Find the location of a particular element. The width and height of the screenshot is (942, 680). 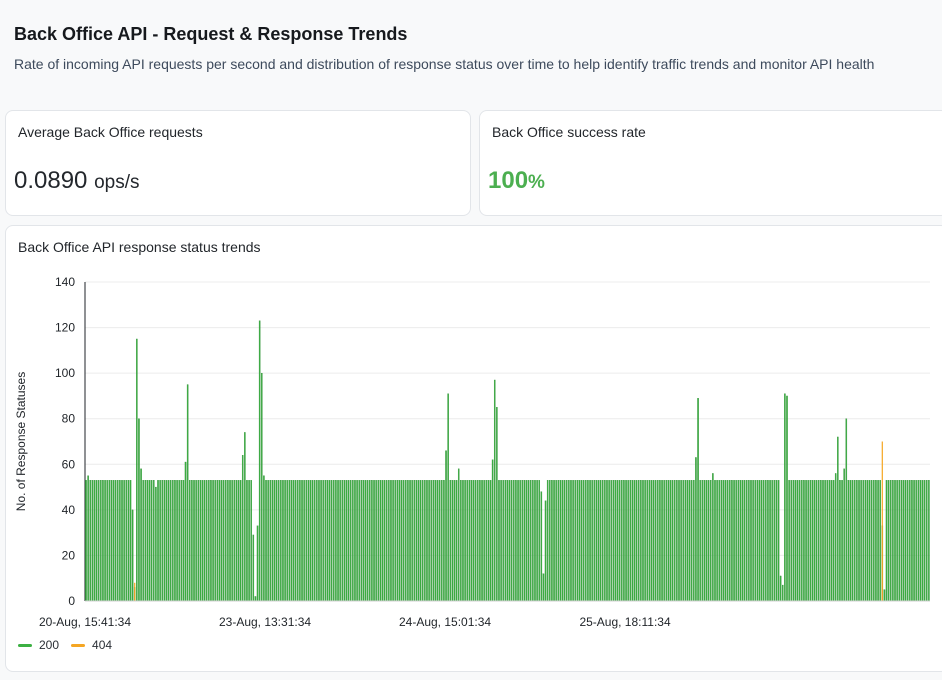

x-tick-label: 25-Aug, 18:11:34 is located at coordinates (625, 622).